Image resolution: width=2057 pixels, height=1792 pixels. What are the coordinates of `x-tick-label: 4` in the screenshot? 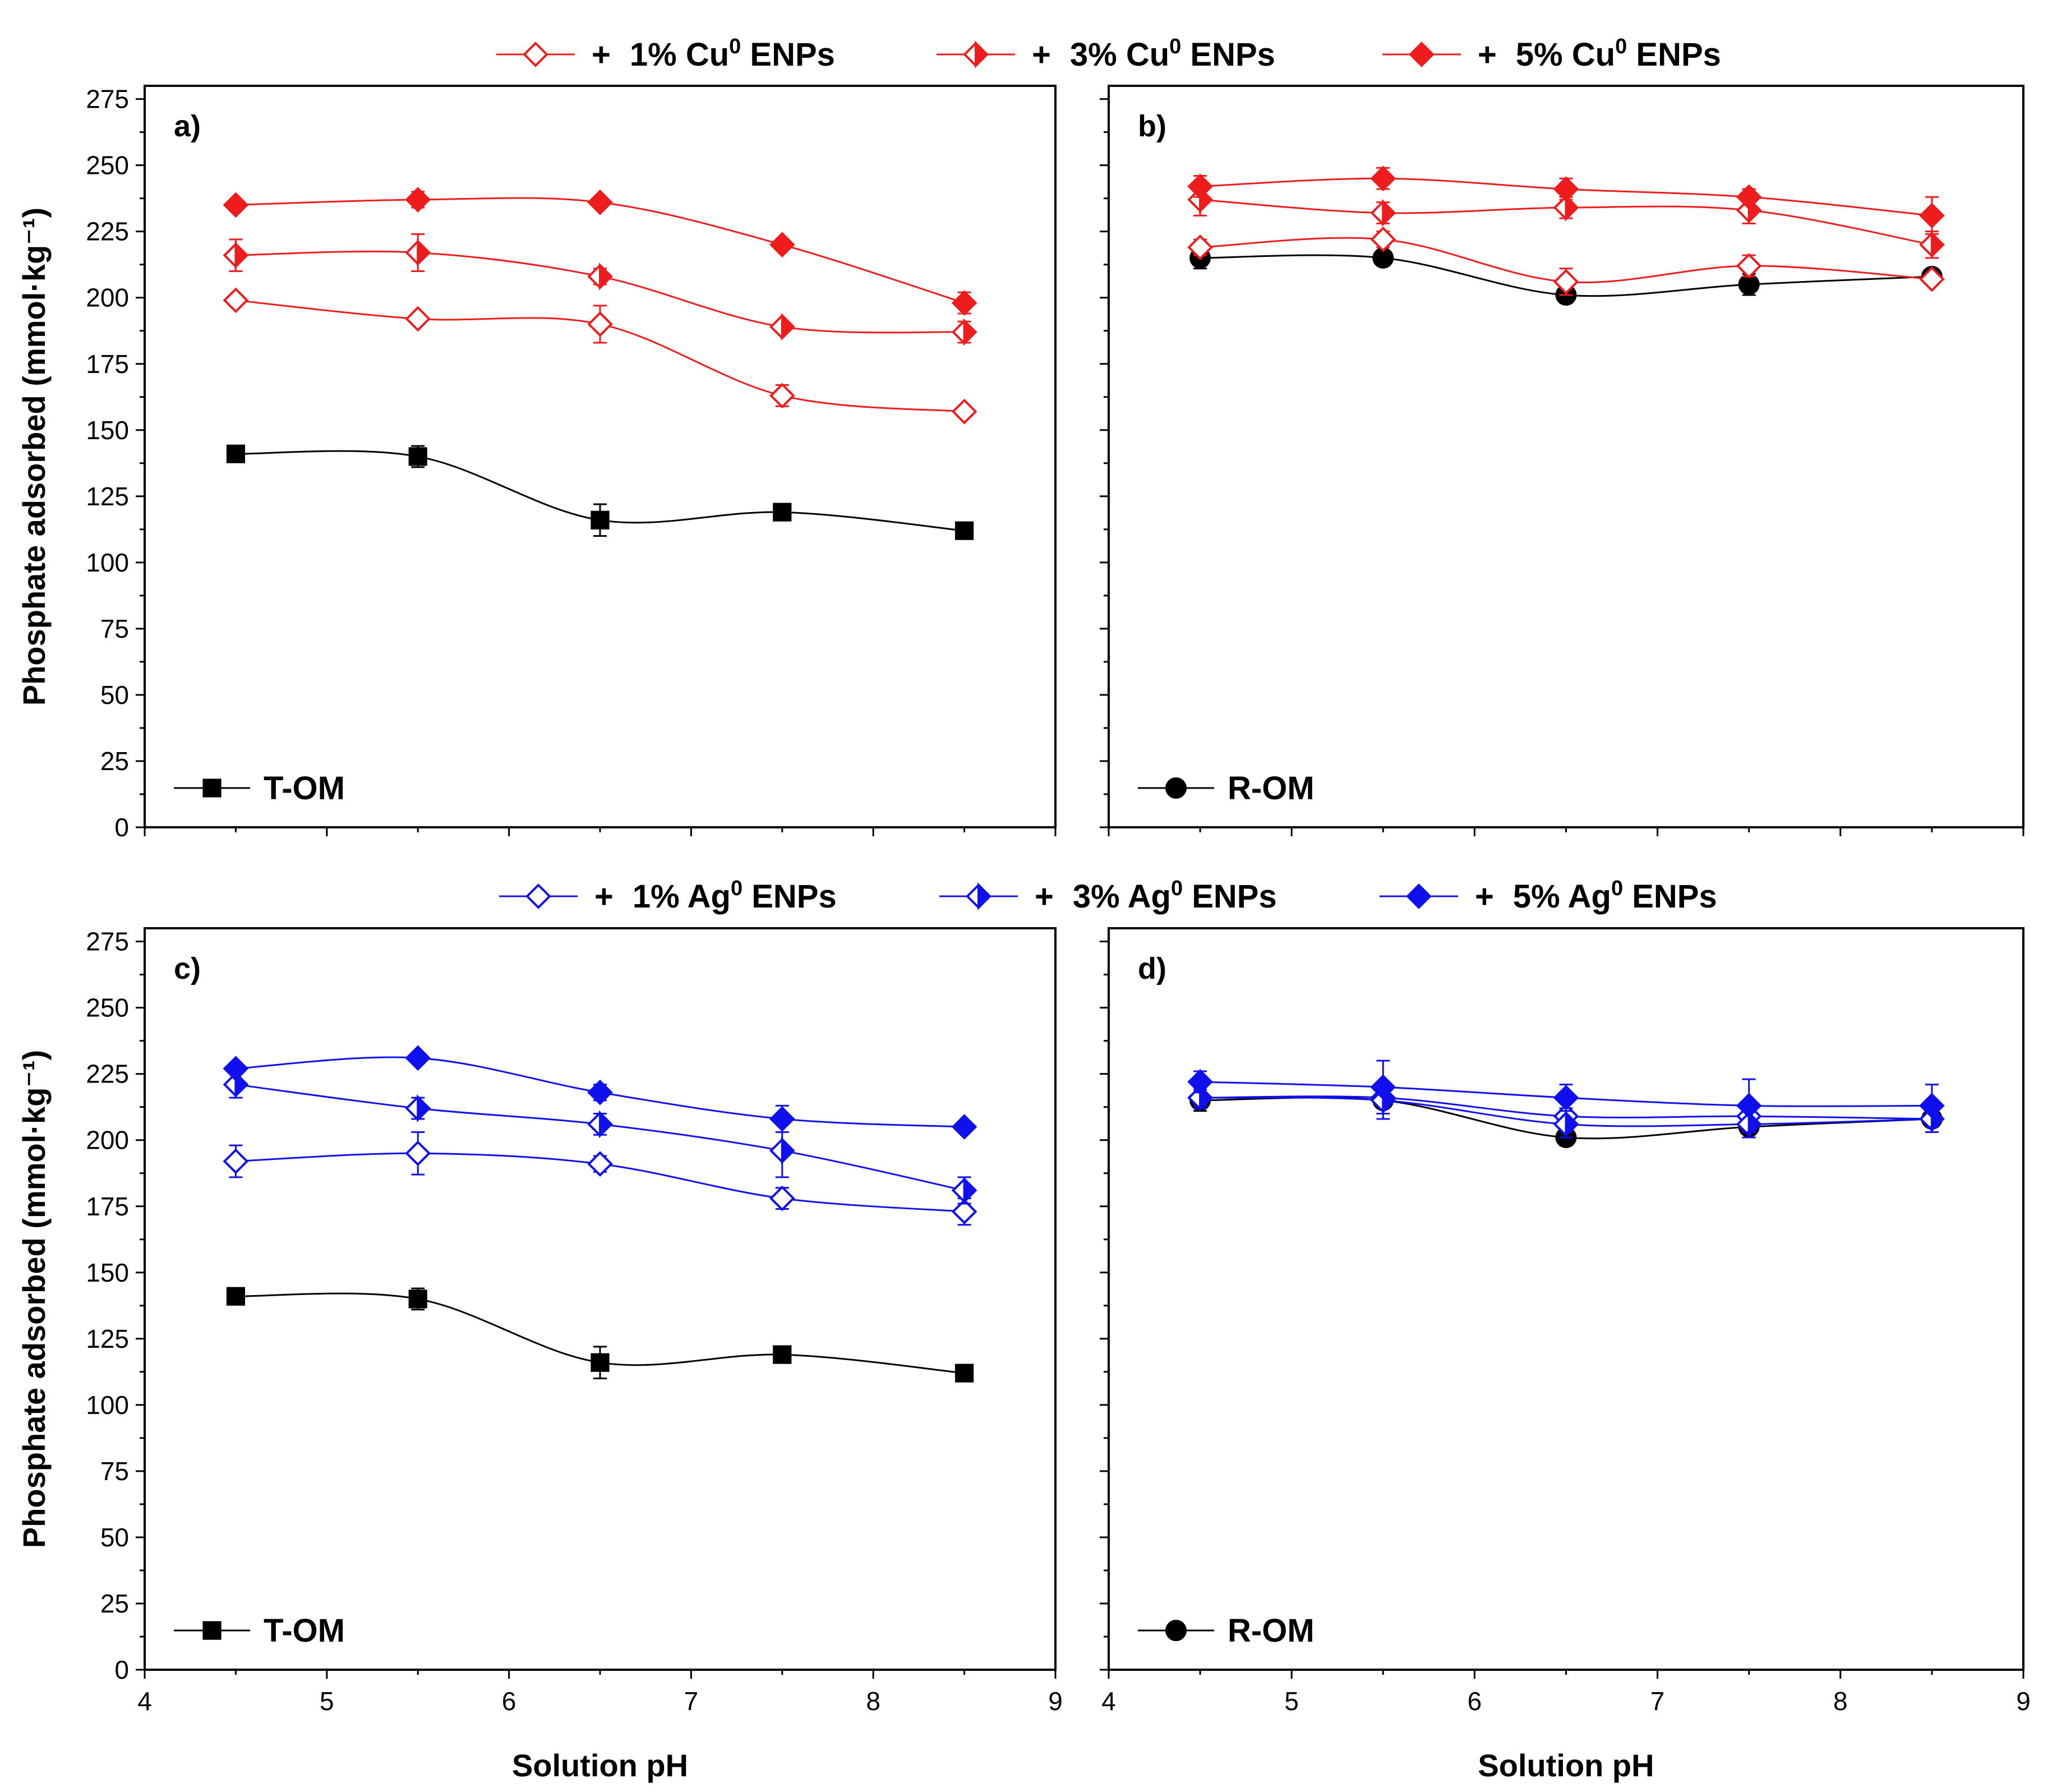 It's located at (144, 1701).